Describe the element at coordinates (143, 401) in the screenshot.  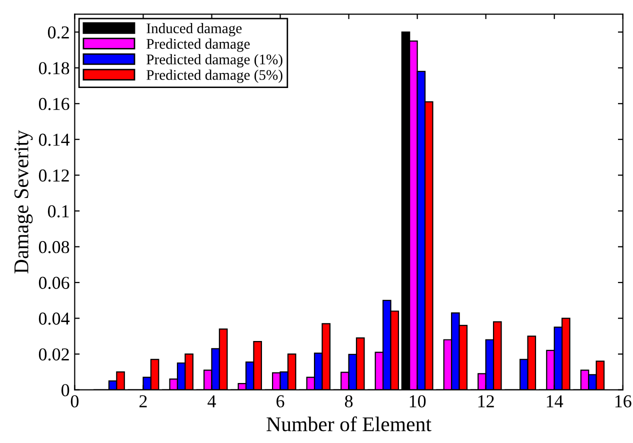
I see `x-tick-label: 2` at that location.